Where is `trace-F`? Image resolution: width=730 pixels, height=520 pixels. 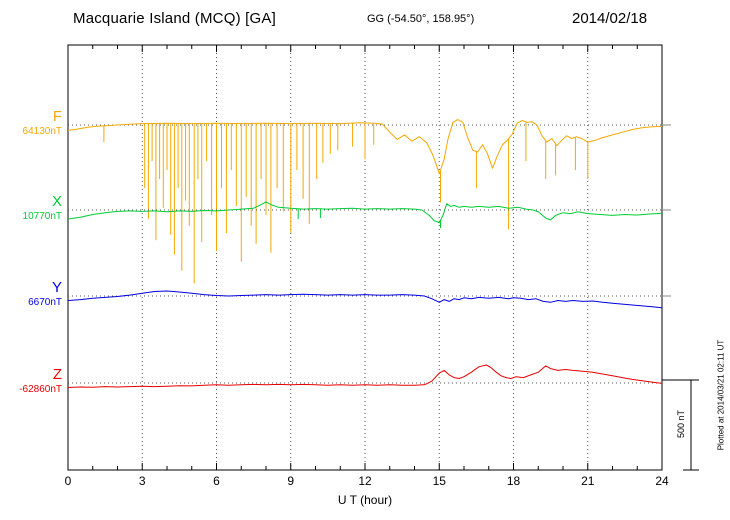
trace-F is located at coordinates (365, 147).